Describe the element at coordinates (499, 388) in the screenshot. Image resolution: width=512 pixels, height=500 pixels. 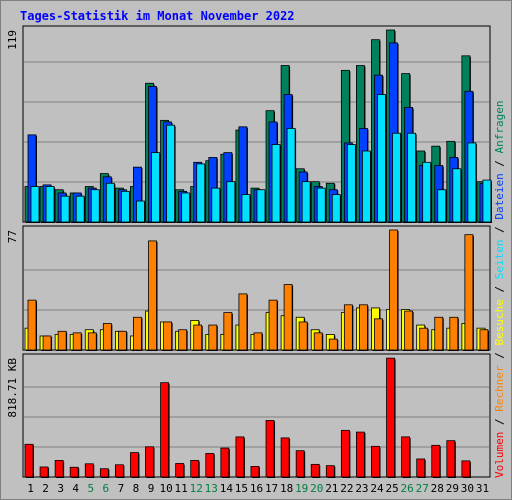
I see `legend-rechner: Rechner` at that location.